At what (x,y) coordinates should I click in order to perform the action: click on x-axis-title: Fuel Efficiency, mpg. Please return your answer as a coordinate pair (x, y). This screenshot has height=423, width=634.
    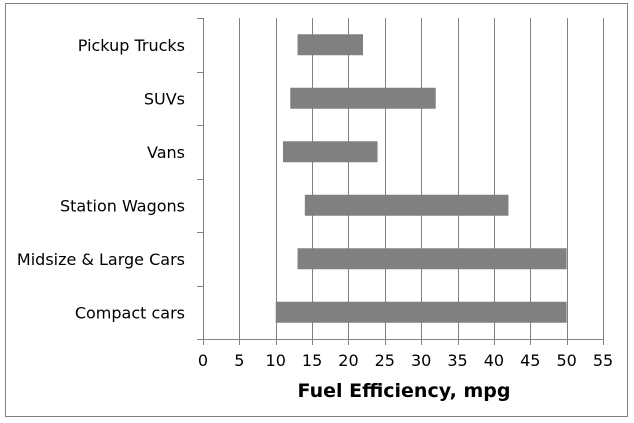
    Looking at the image, I should click on (404, 391).